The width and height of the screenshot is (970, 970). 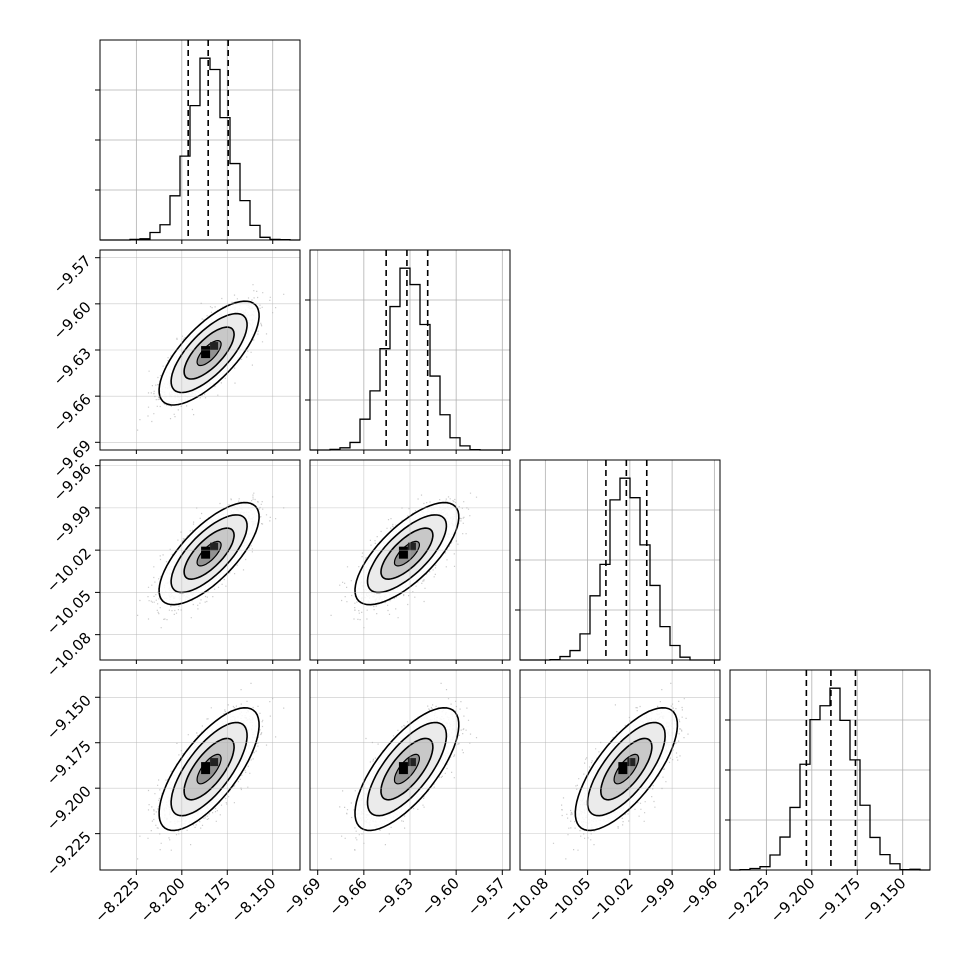 What do you see at coordinates (69, 612) in the screenshot?
I see `y-tick-label: −10.05` at bounding box center [69, 612].